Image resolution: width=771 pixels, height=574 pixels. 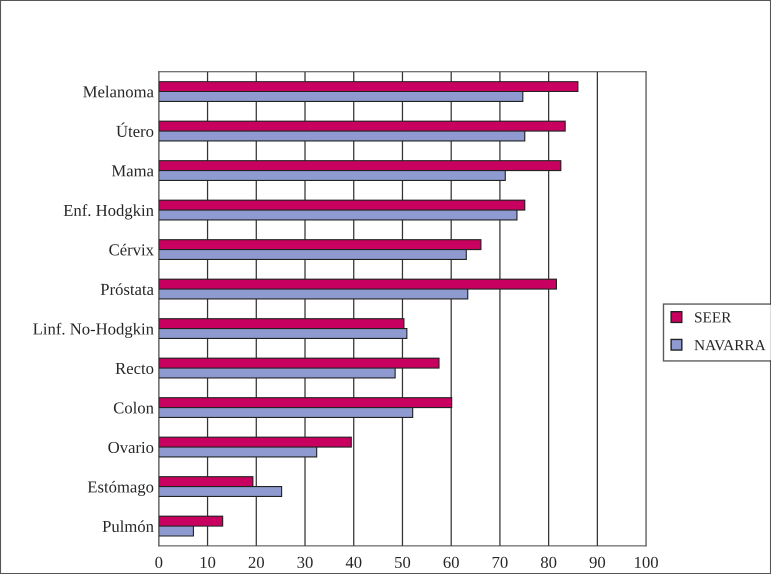 What do you see at coordinates (354, 562) in the screenshot?
I see `x-tick-label: 40` at bounding box center [354, 562].